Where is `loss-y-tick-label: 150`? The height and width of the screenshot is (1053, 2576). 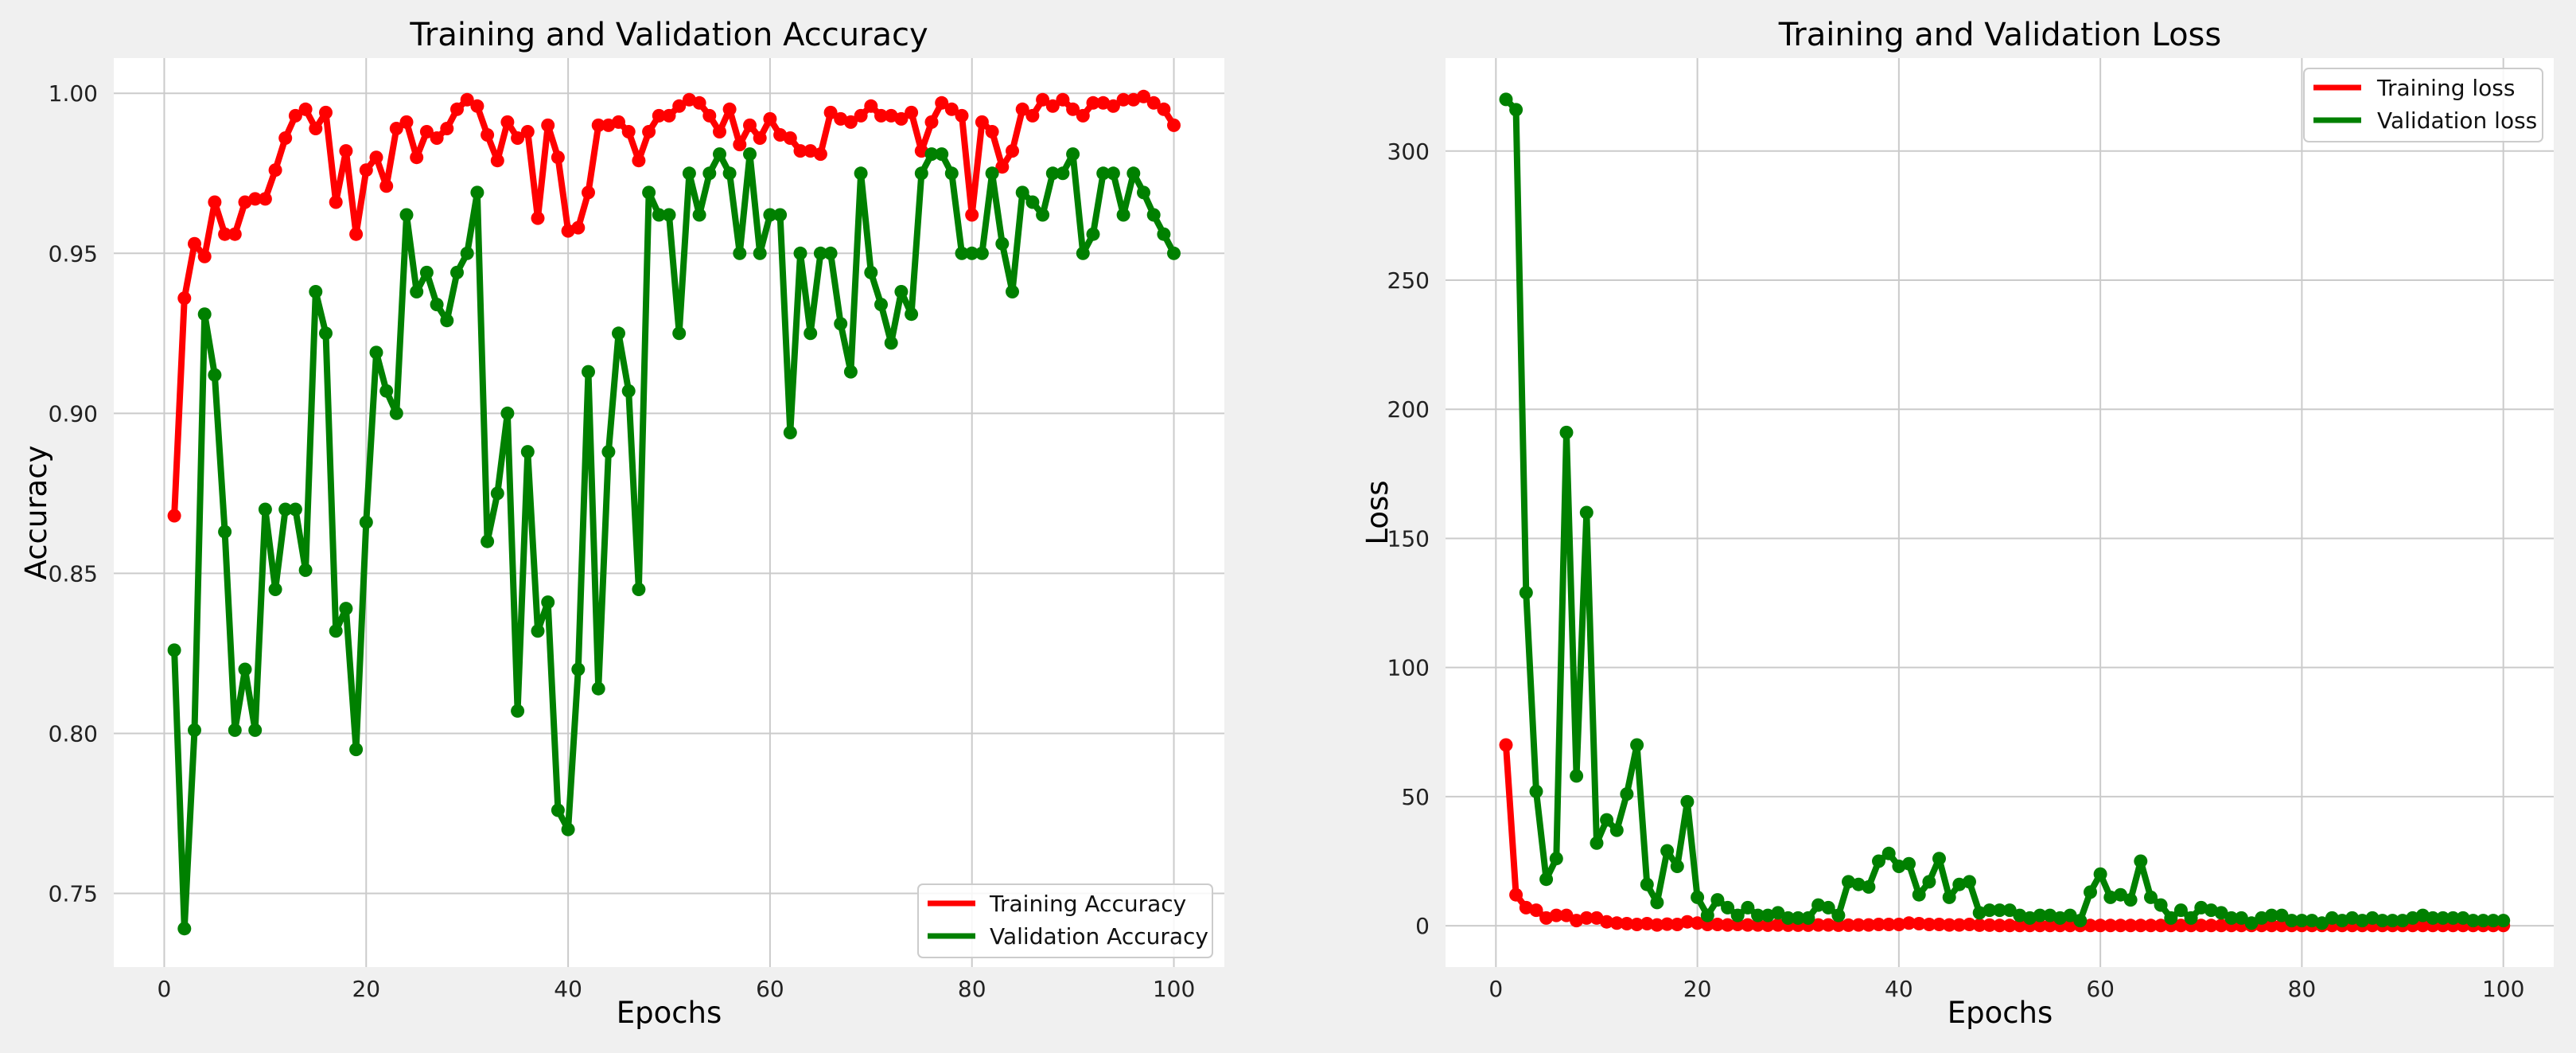 loss-y-tick-label: 150 is located at coordinates (1409, 538).